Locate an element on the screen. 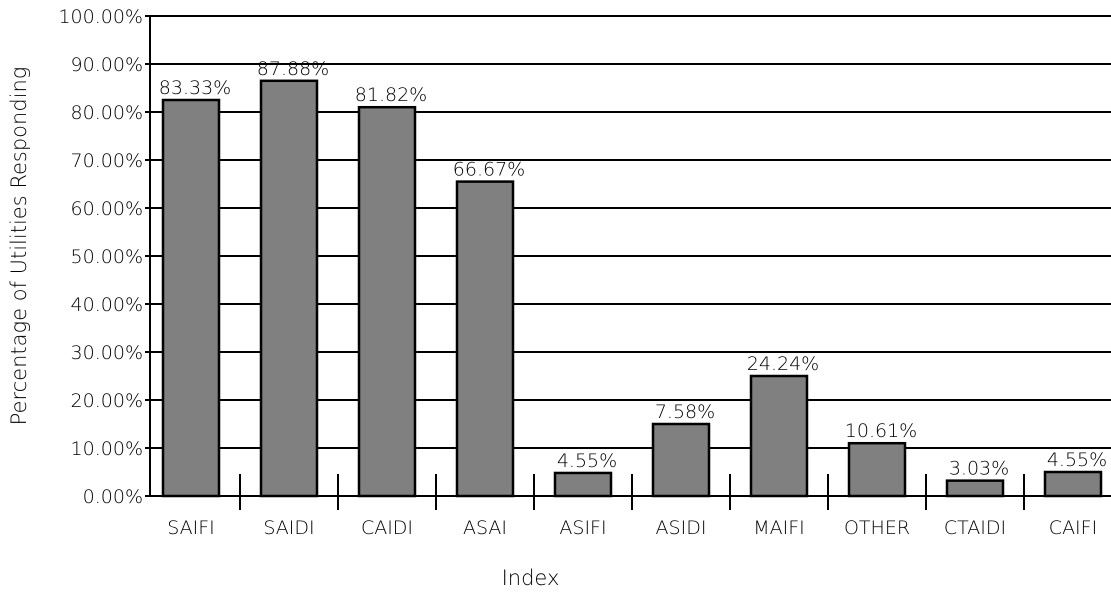 The width and height of the screenshot is (1111, 598). y-tick-label: 0.00% is located at coordinates (113, 497).